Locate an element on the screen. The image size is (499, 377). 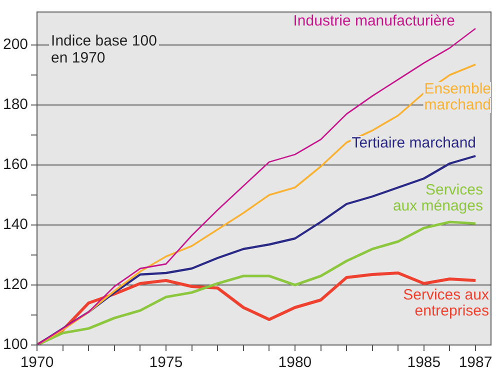
series-label: Services aux entreprises is located at coordinates (446, 303).